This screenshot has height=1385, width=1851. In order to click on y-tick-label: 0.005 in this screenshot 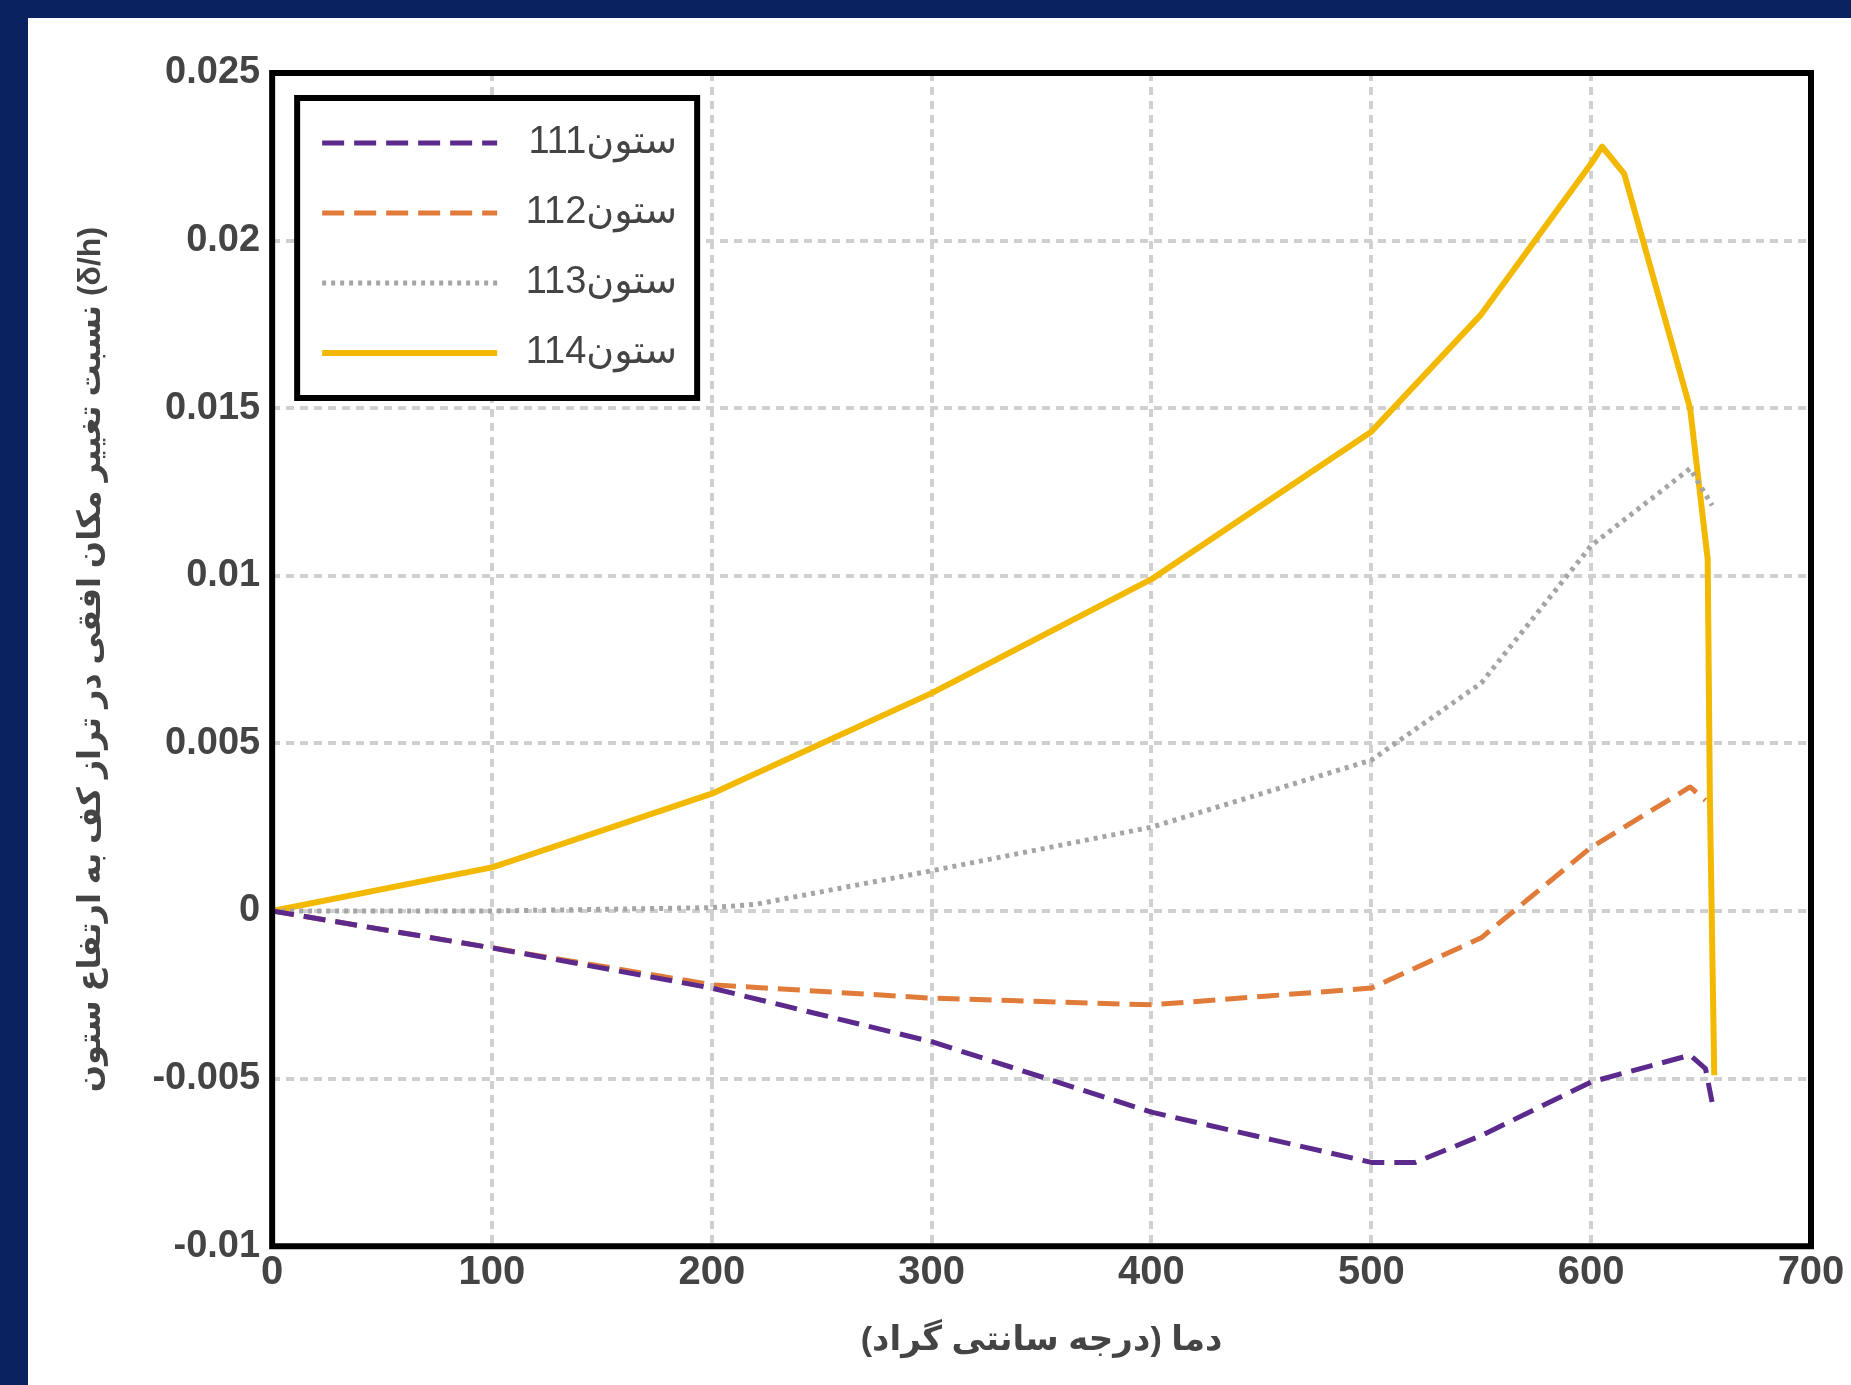, I will do `click(213, 740)`.